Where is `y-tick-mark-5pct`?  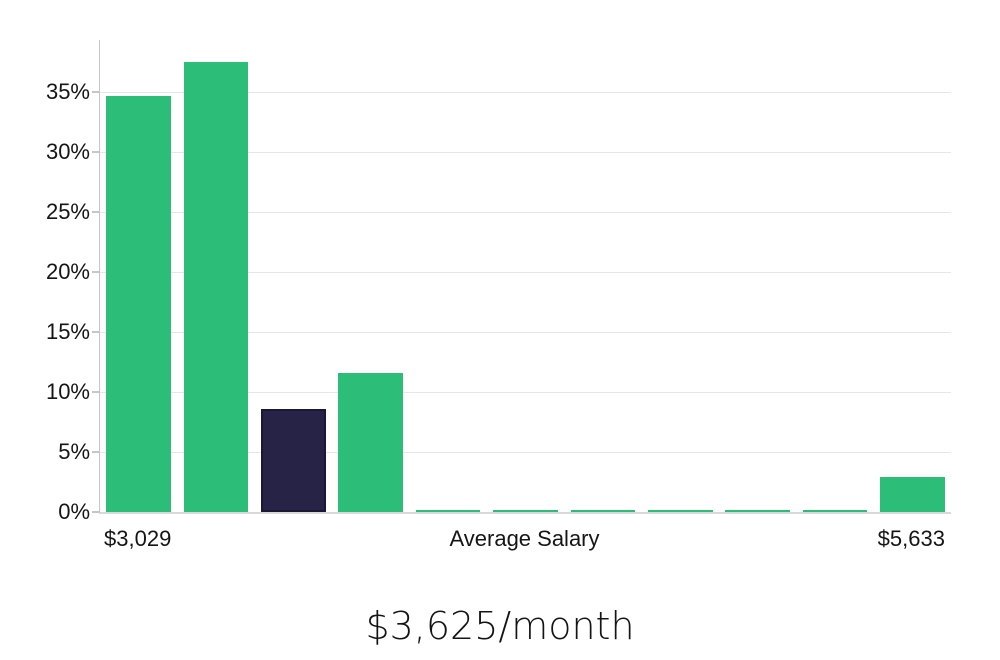
y-tick-mark-5pct is located at coordinates (95, 451).